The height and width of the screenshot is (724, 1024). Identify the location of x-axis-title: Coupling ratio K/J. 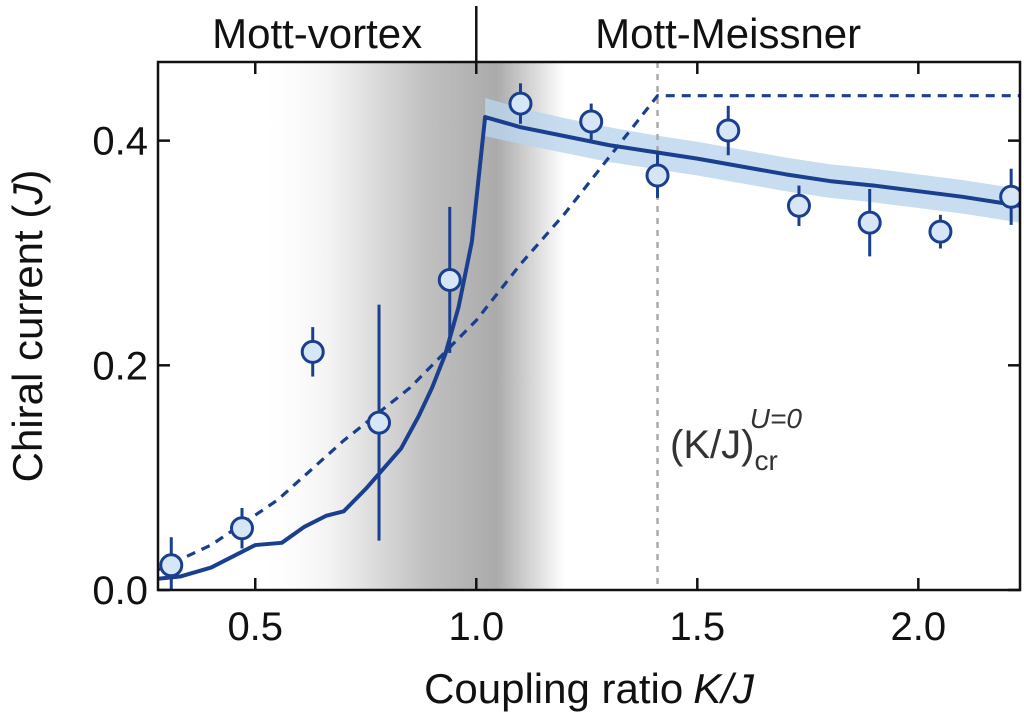
(589, 688).